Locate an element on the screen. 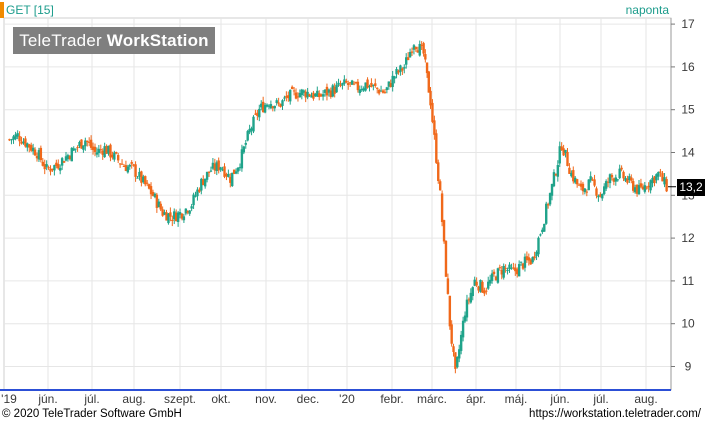 The width and height of the screenshot is (705, 424). period-label: naponta is located at coordinates (647, 10).